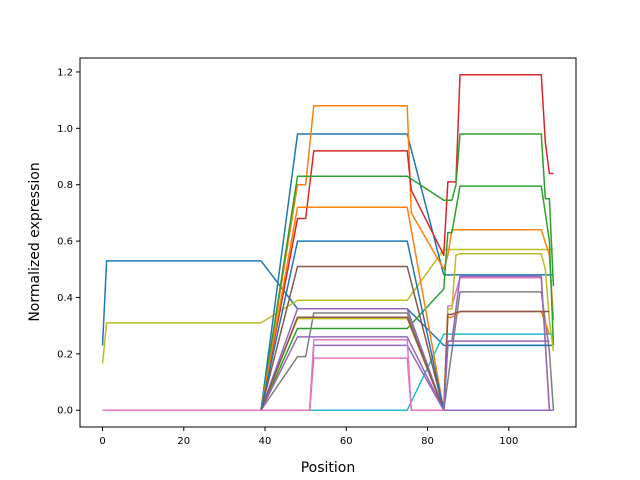 The width and height of the screenshot is (640, 480). Describe the element at coordinates (65, 129) in the screenshot. I see `y-tick-label: 1.0` at that location.